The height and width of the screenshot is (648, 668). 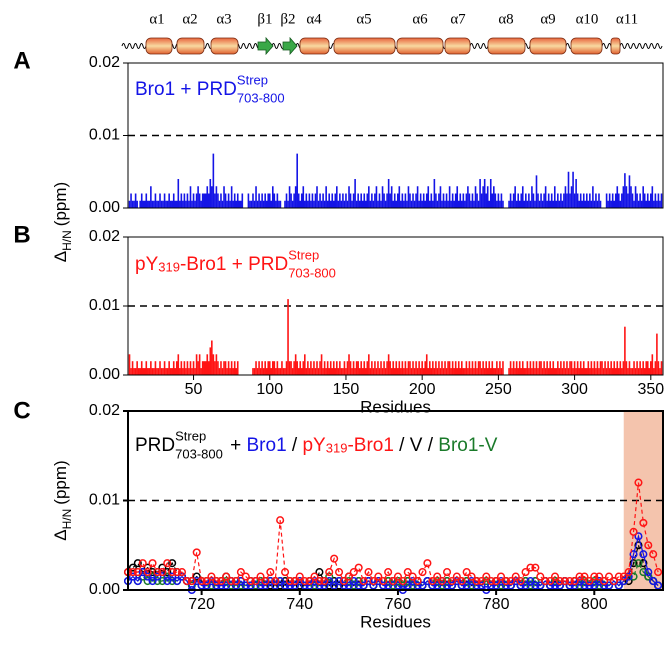 I want to click on legend-text: 703-800, so click(x=261, y=97).